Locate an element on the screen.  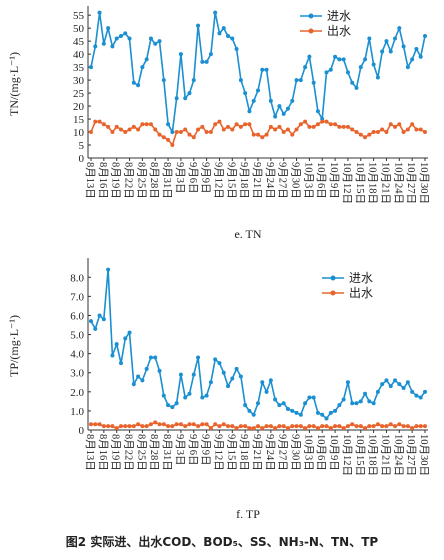
y-tick-label: 6.0 is located at coordinates (77, 316).